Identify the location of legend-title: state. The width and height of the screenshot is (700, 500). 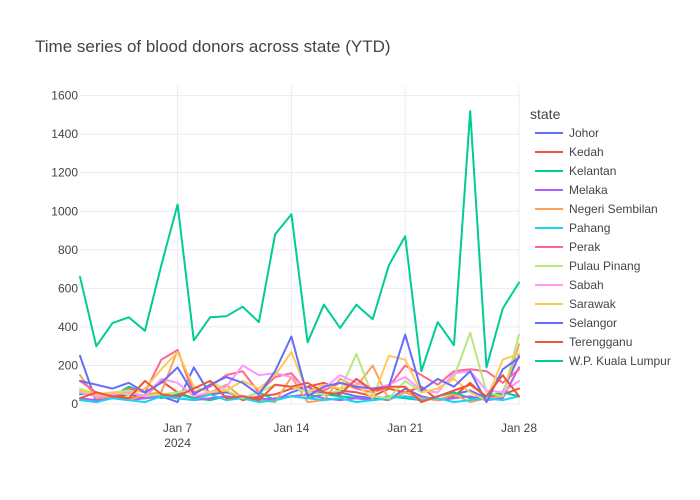
(545, 114).